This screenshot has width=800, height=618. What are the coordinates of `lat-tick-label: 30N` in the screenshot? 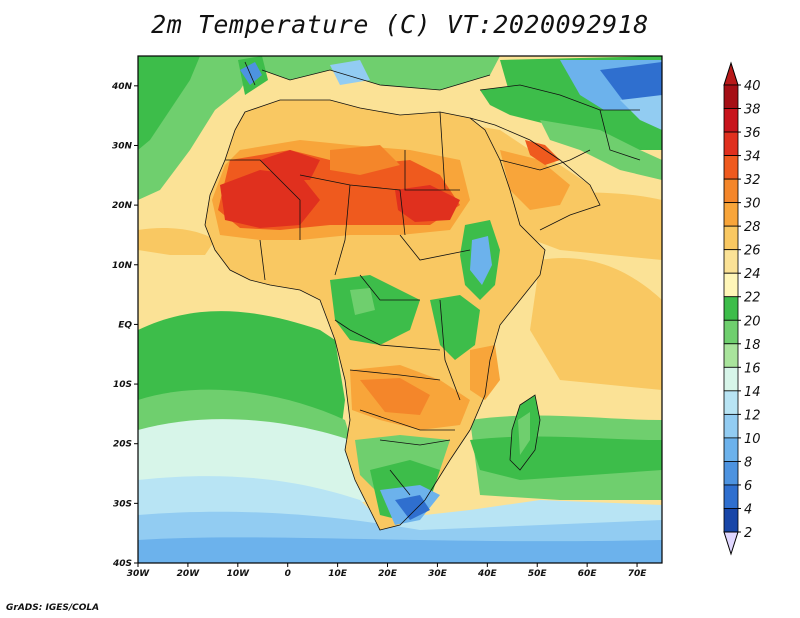 It's located at (122, 146).